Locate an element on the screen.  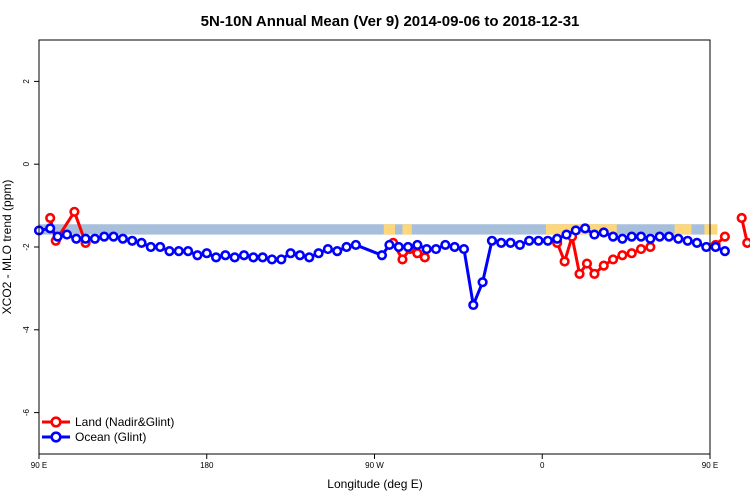
y-tick-label: 0 is located at coordinates (26, 163).